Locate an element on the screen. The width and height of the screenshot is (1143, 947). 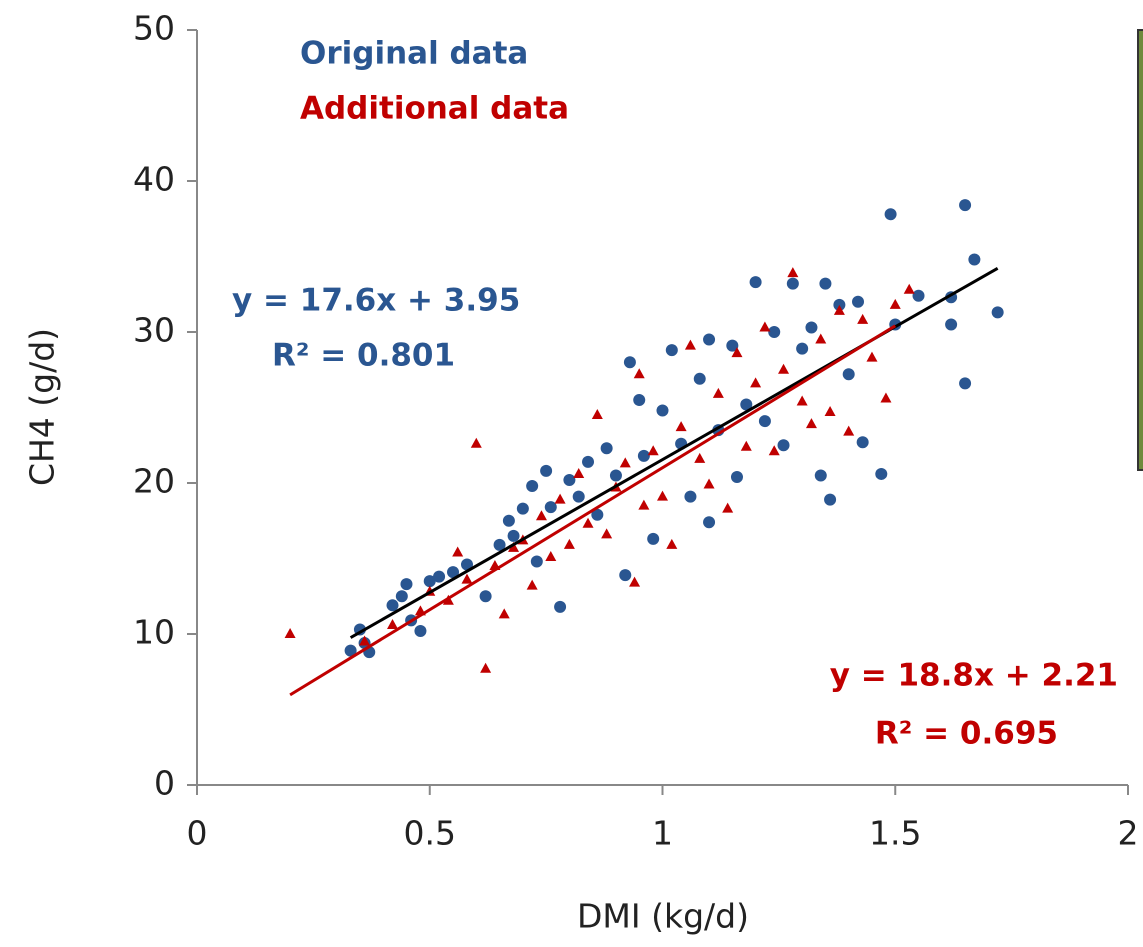
annotation: y = 18.8x + 2.21 is located at coordinates (974, 676).